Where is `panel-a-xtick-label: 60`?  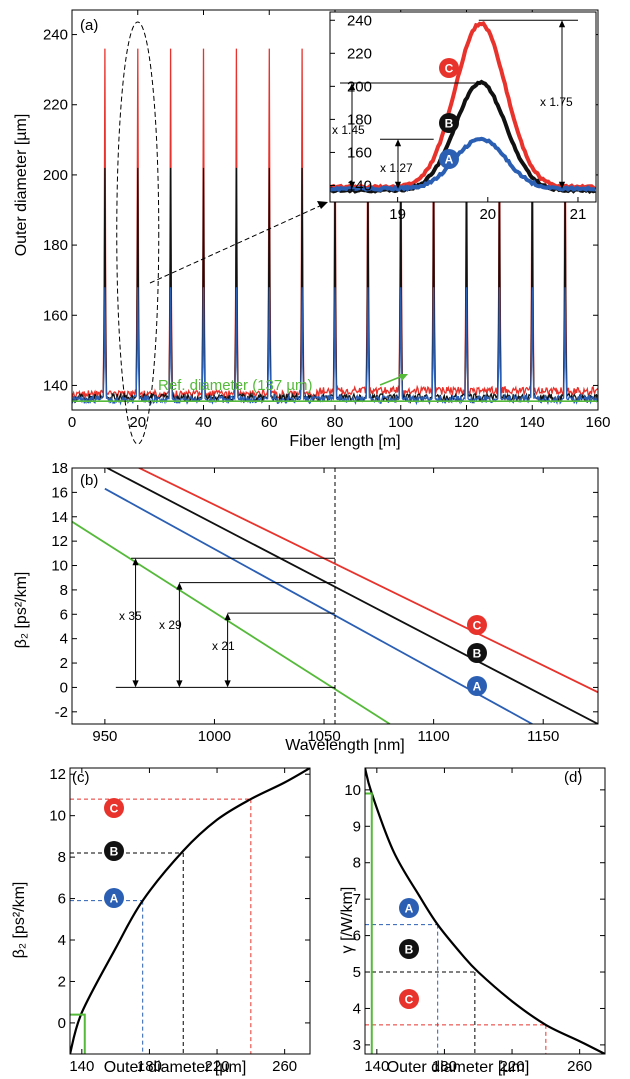
panel-a-xtick-label: 60 is located at coordinates (269, 422).